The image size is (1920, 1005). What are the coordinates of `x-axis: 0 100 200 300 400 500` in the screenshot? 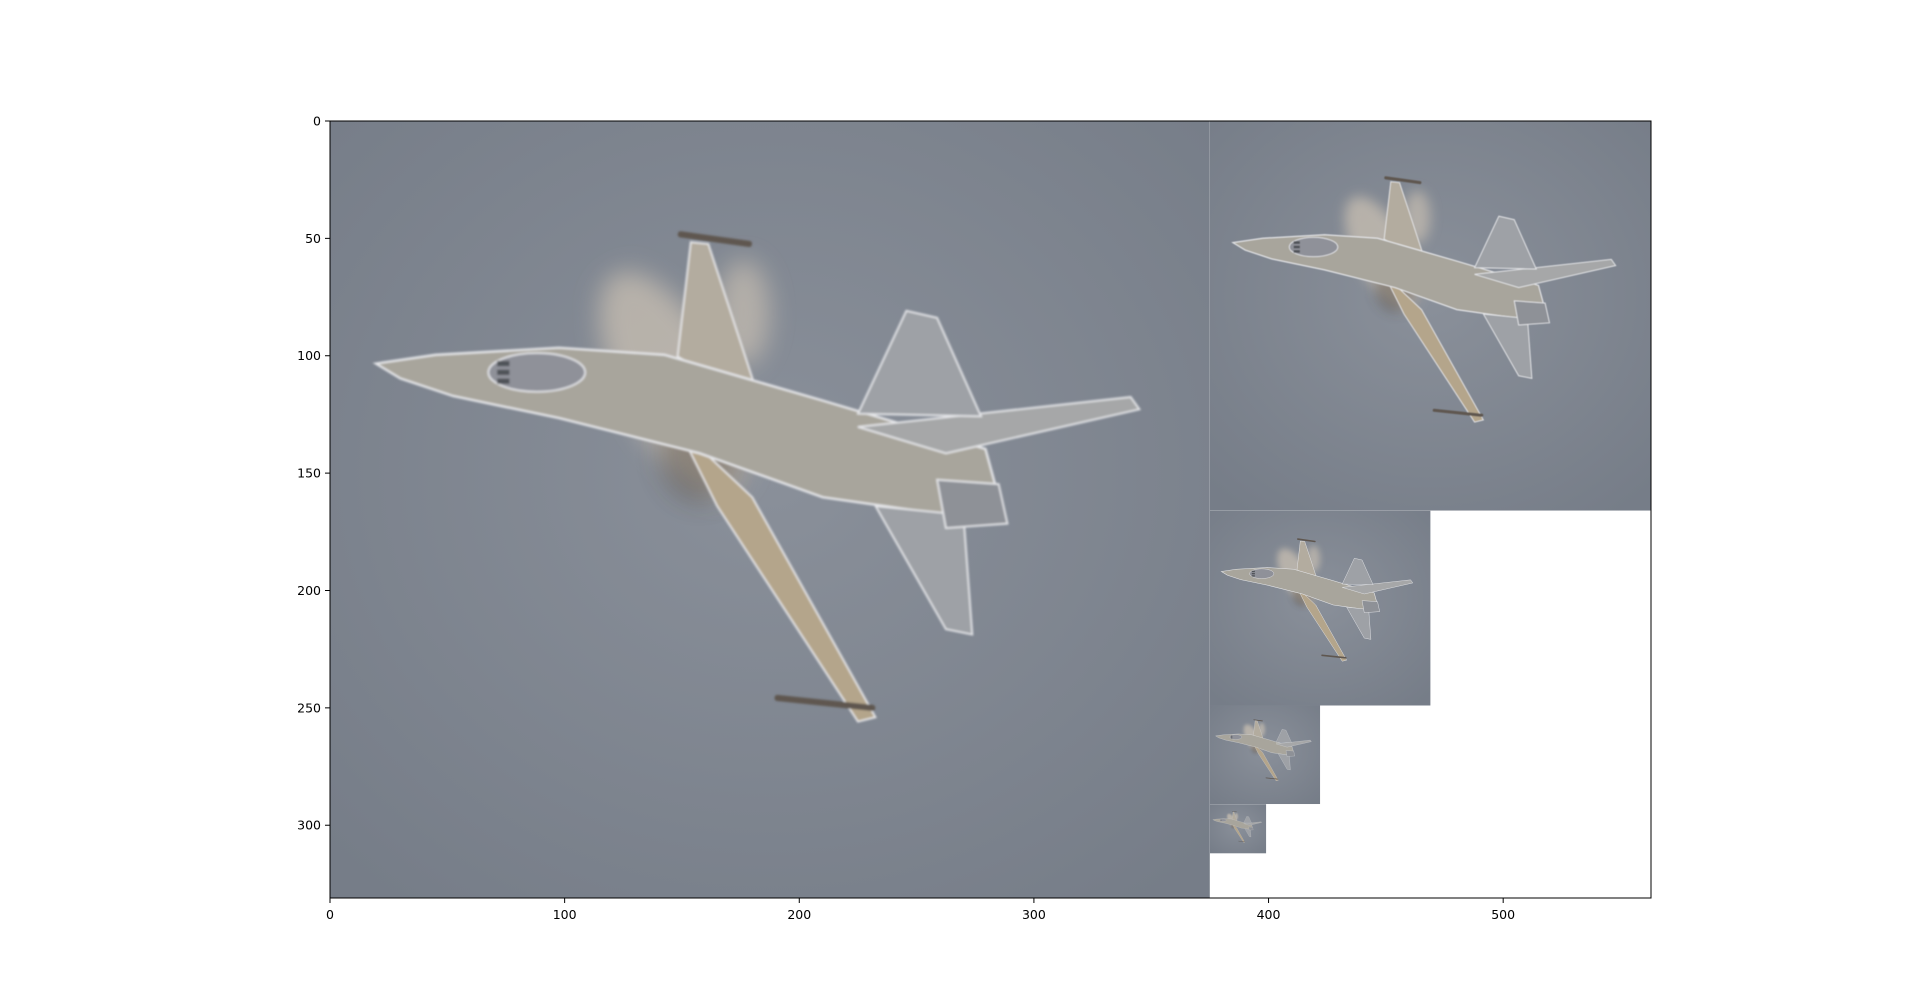 It's located at (920, 910).